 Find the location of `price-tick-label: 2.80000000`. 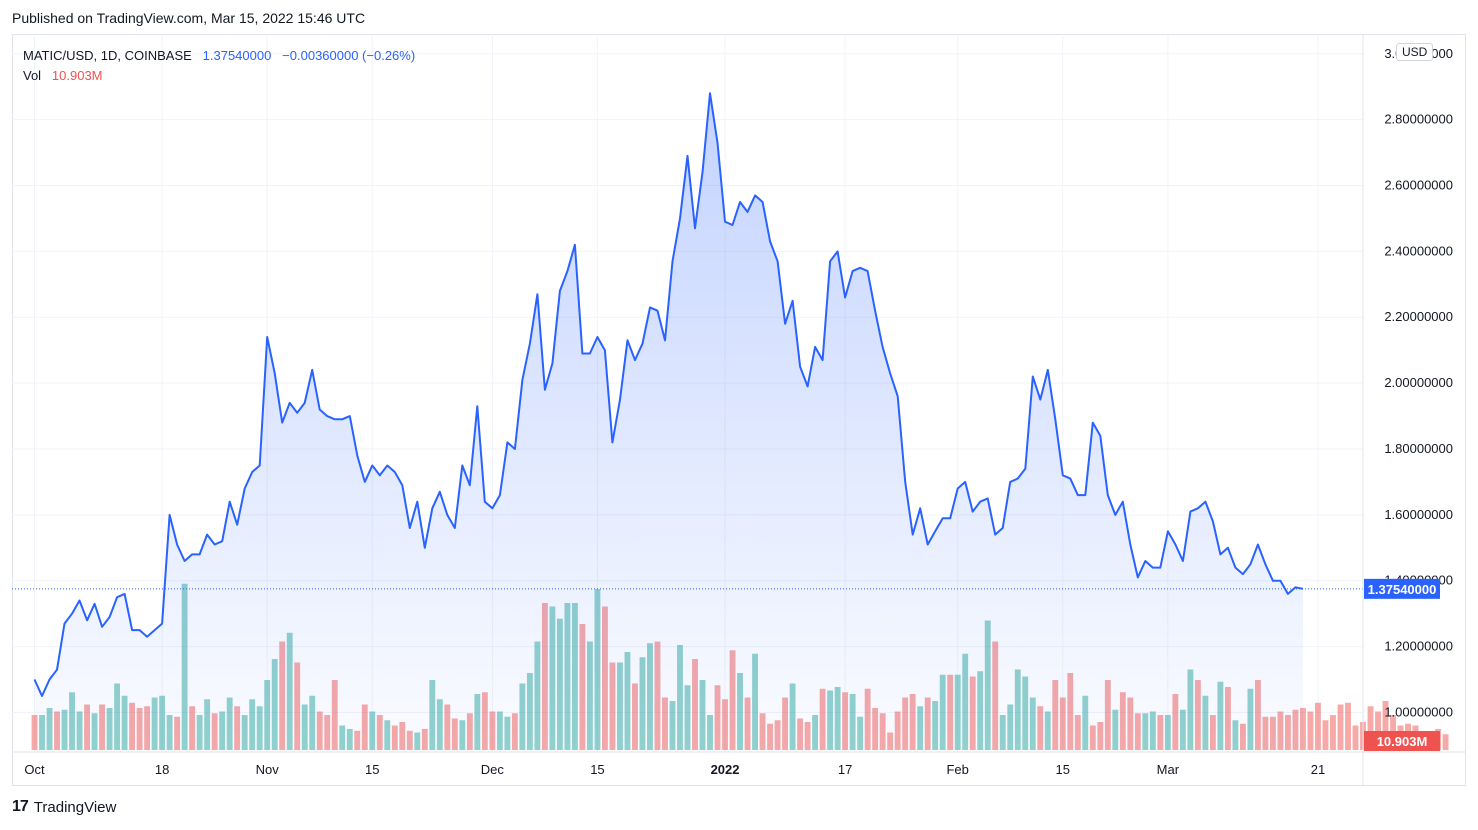

price-tick-label: 2.80000000 is located at coordinates (1418, 119).